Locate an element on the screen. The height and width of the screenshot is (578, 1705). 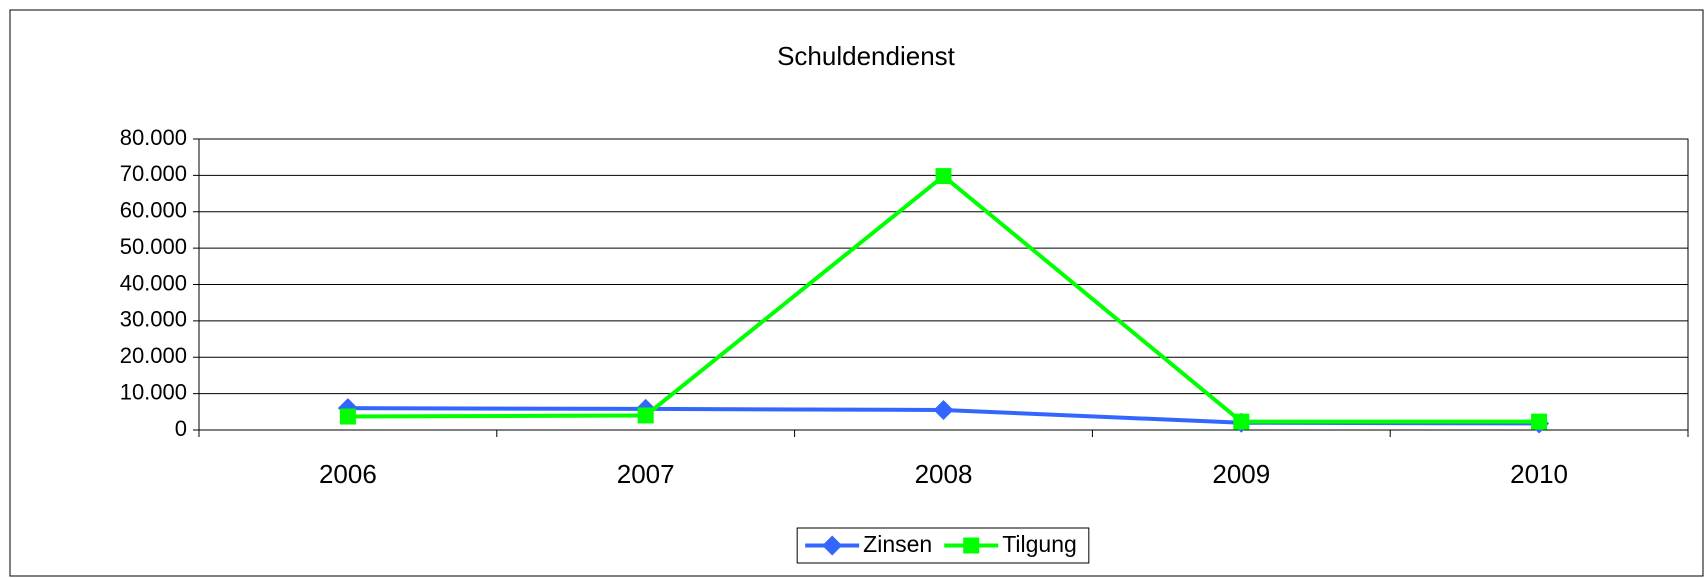
y-tick-label: 50.000 is located at coordinates (153, 246).